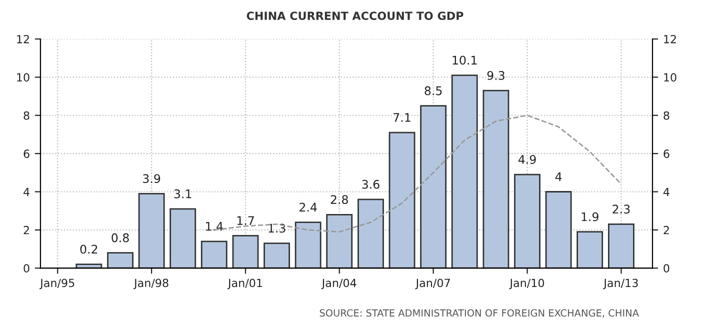 Image resolution: width=710 pixels, height=325 pixels. What do you see at coordinates (464, 60) in the screenshot?
I see `data-label: 10.1` at bounding box center [464, 60].